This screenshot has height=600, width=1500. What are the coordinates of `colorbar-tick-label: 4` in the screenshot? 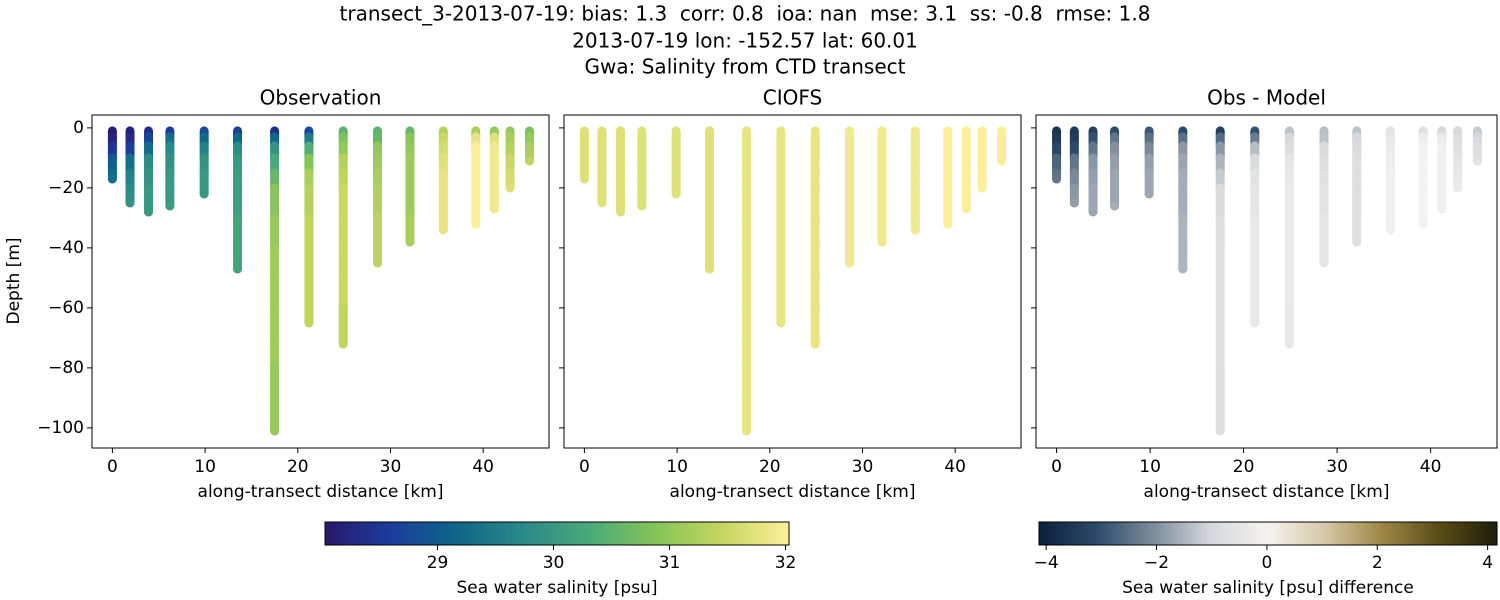 It's located at (1487, 563).